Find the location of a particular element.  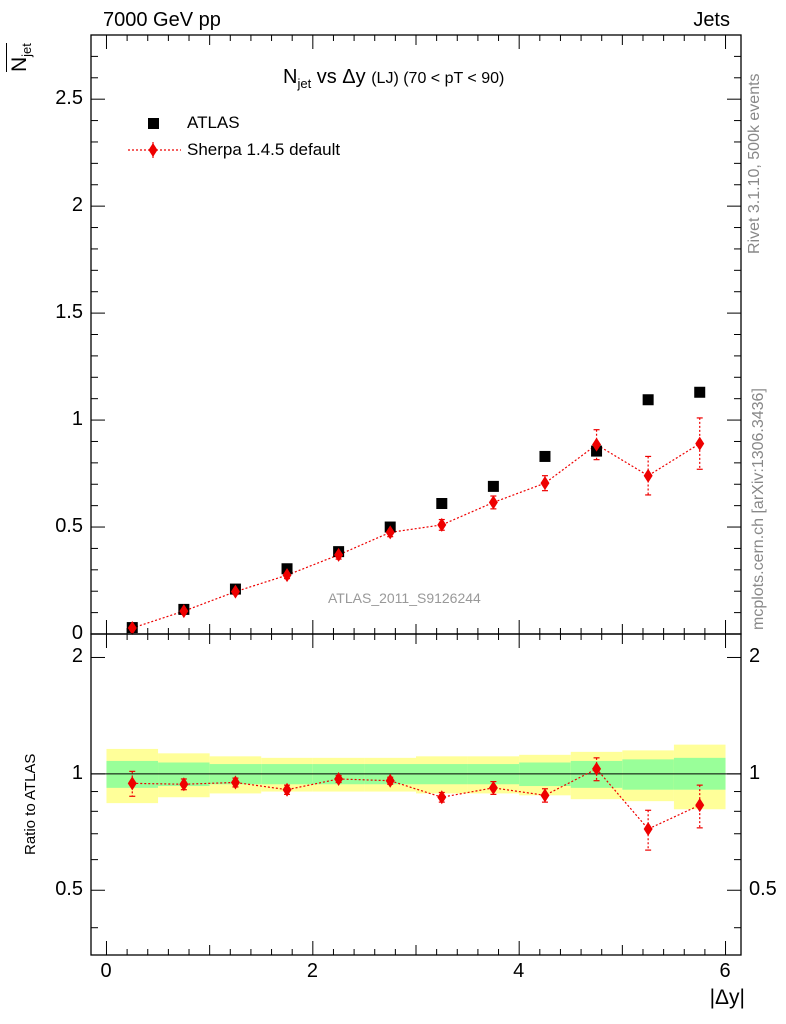

legend-label-atlas: ATLAS is located at coordinates (213, 122).